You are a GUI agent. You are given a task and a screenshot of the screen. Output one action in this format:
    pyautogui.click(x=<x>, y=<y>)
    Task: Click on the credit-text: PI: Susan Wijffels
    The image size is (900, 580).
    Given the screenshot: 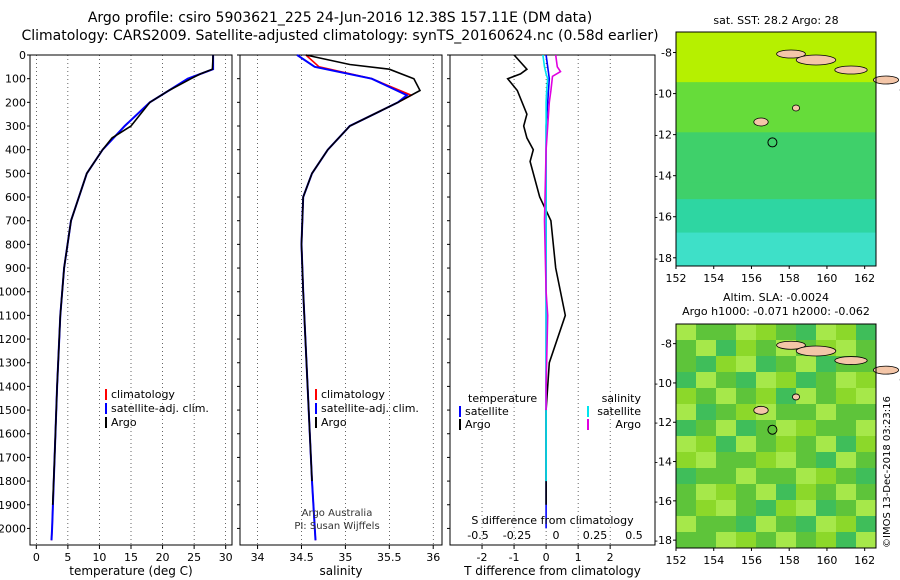 What is the action you would take?
    pyautogui.click(x=336, y=526)
    